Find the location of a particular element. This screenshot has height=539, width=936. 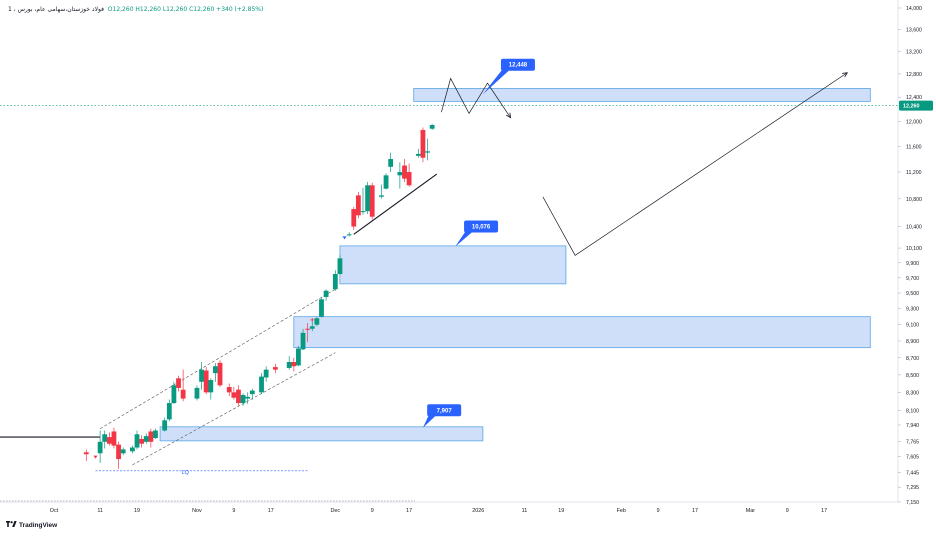

price-callout: 7,907 is located at coordinates (442, 416).